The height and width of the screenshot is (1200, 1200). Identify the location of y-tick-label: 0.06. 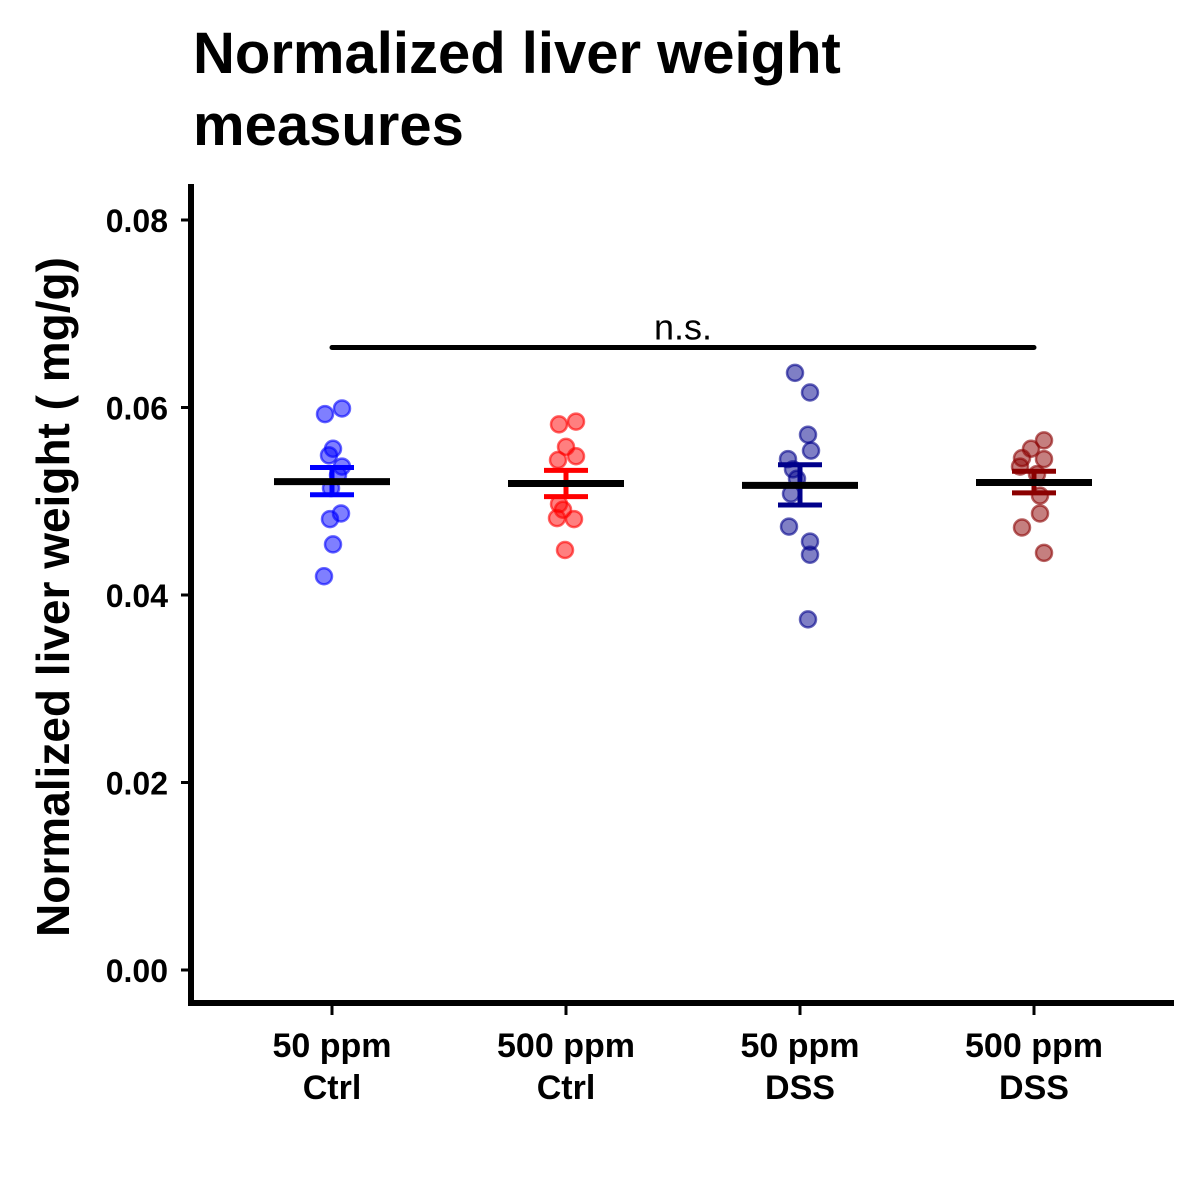
(137, 409).